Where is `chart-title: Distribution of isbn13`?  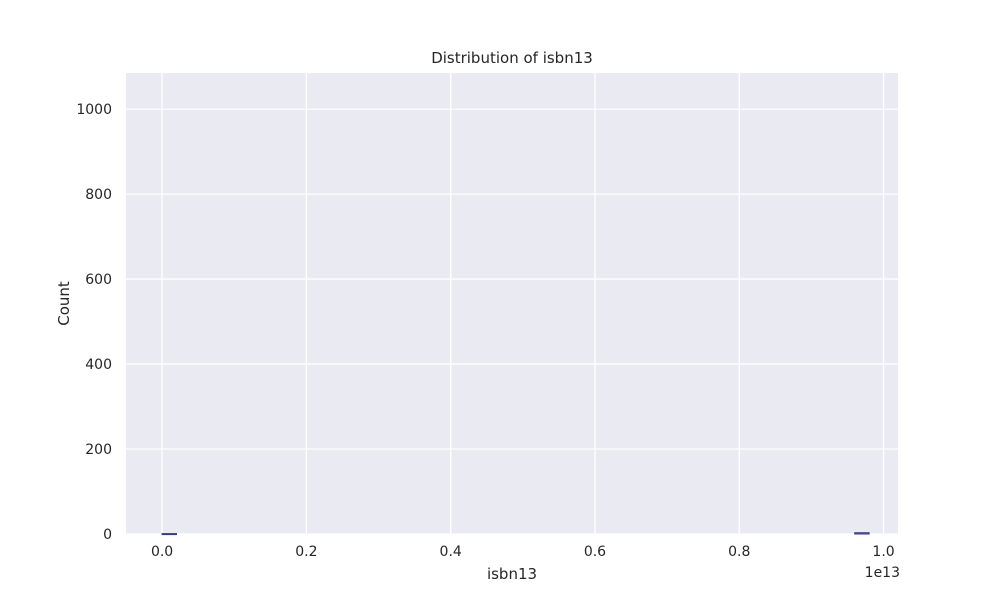
chart-title: Distribution of isbn13 is located at coordinates (512, 58).